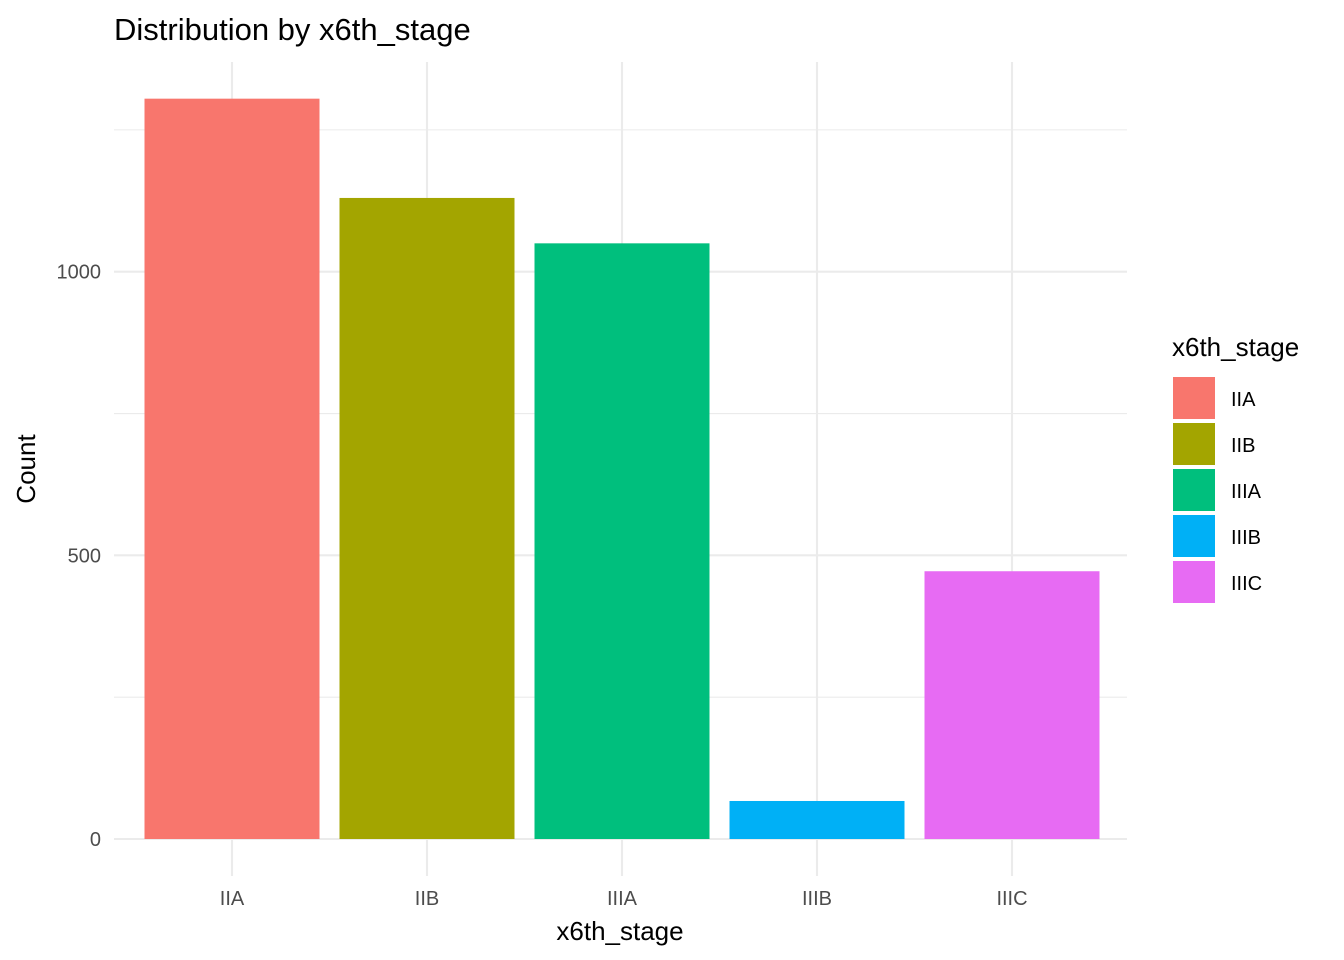 This screenshot has height=960, width=1344. Describe the element at coordinates (1012, 705) in the screenshot. I see `bar-iiic` at that location.